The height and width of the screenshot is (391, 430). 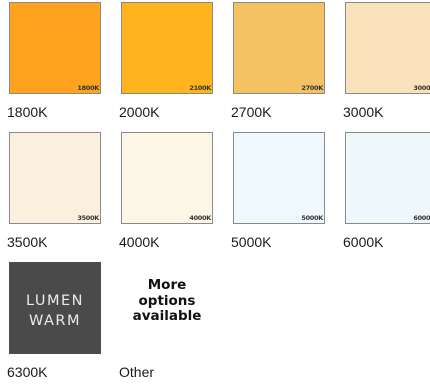 I want to click on lumen-warm-logo: LUMEN WARM, so click(x=55, y=311).